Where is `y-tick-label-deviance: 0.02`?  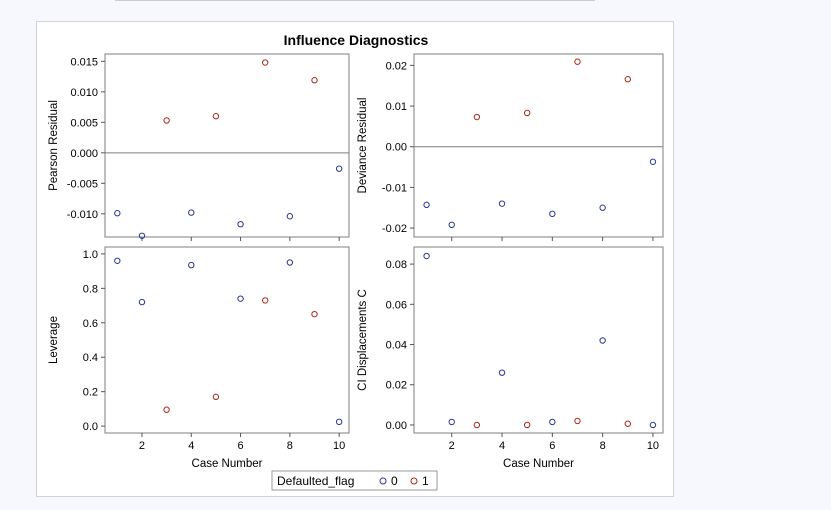 y-tick-label-deviance: 0.02 is located at coordinates (396, 66).